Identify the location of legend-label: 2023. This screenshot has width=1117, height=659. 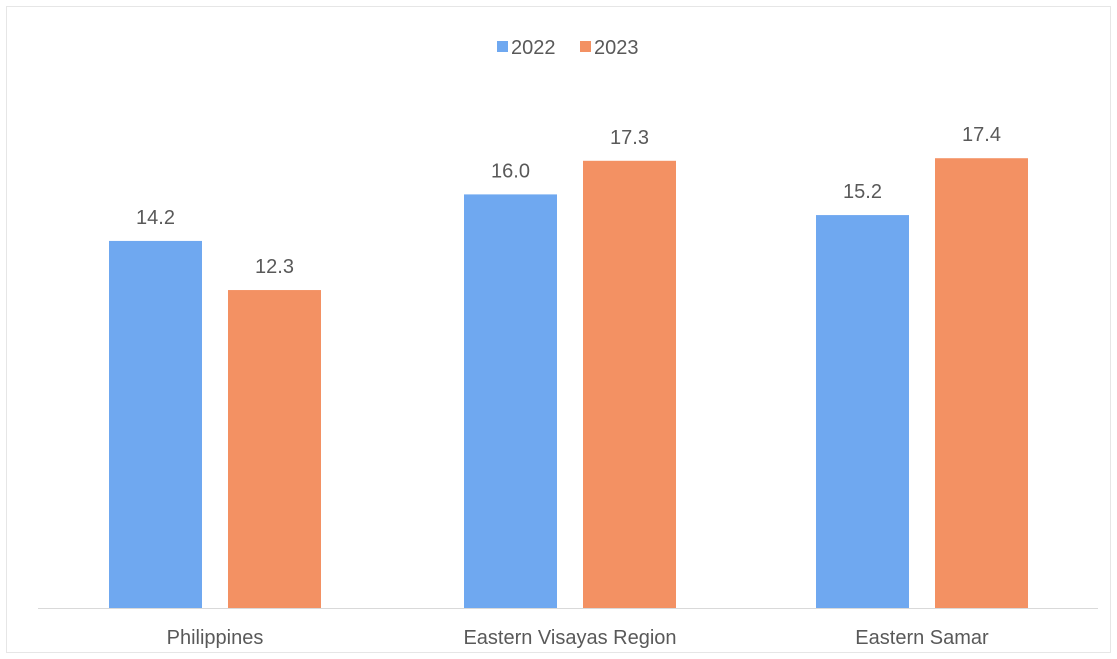
(616, 48).